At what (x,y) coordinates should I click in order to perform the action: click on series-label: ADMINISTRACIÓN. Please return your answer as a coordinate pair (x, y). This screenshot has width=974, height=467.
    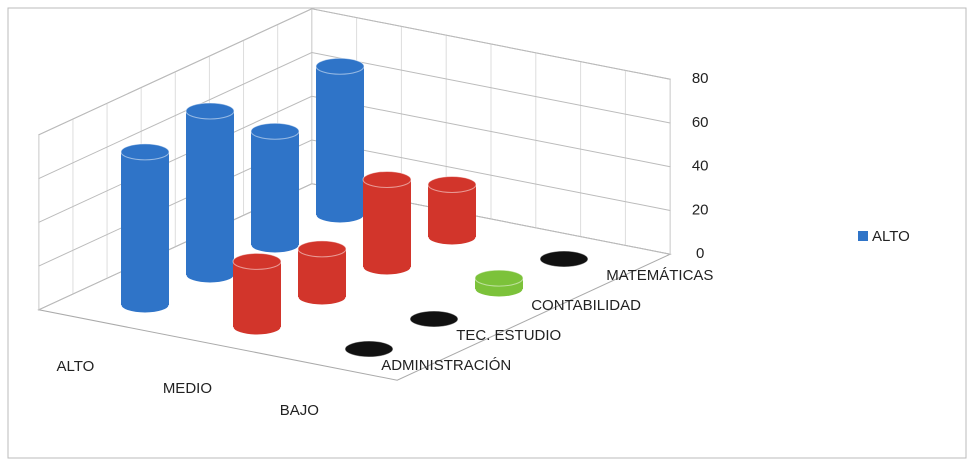
    Looking at the image, I should click on (446, 365).